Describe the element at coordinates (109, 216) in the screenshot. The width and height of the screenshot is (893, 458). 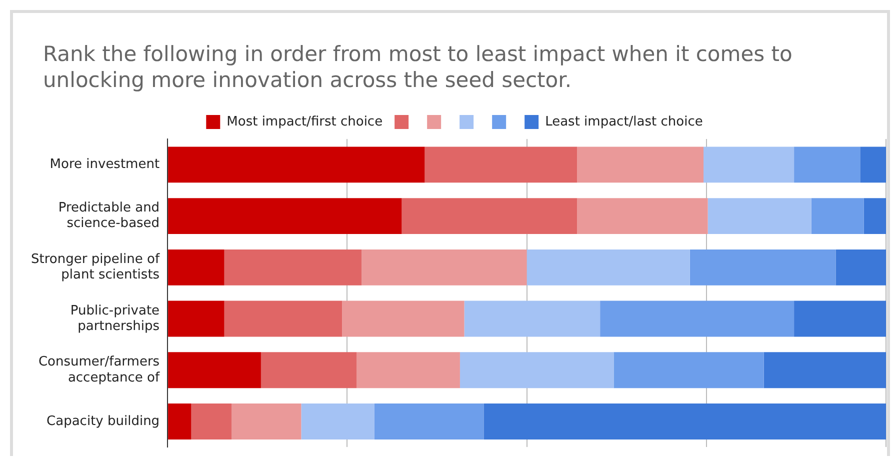
I see `y-tick-label: Predictable and science-based` at that location.